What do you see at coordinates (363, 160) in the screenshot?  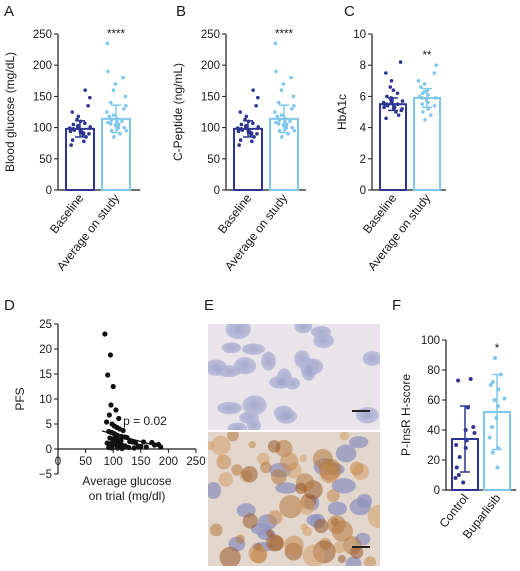 I see `y-tick-label: 2` at bounding box center [363, 160].